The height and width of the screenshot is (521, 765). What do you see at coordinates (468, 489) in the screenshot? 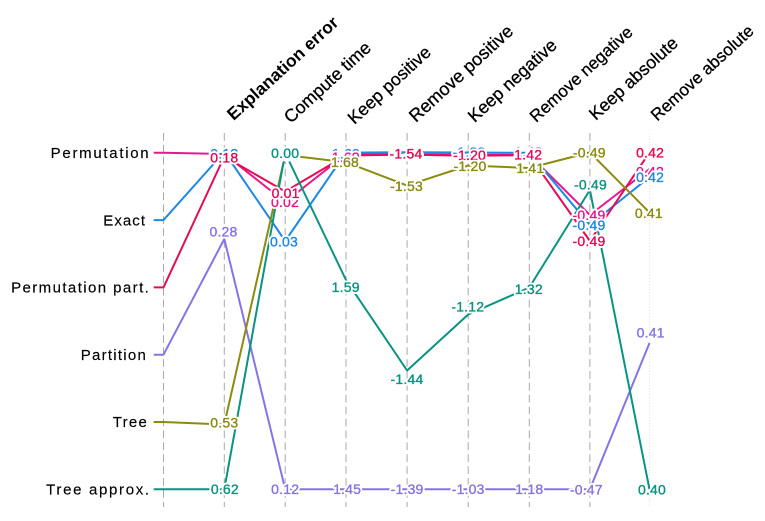
I see `svg-text: -1.03` at bounding box center [468, 489].